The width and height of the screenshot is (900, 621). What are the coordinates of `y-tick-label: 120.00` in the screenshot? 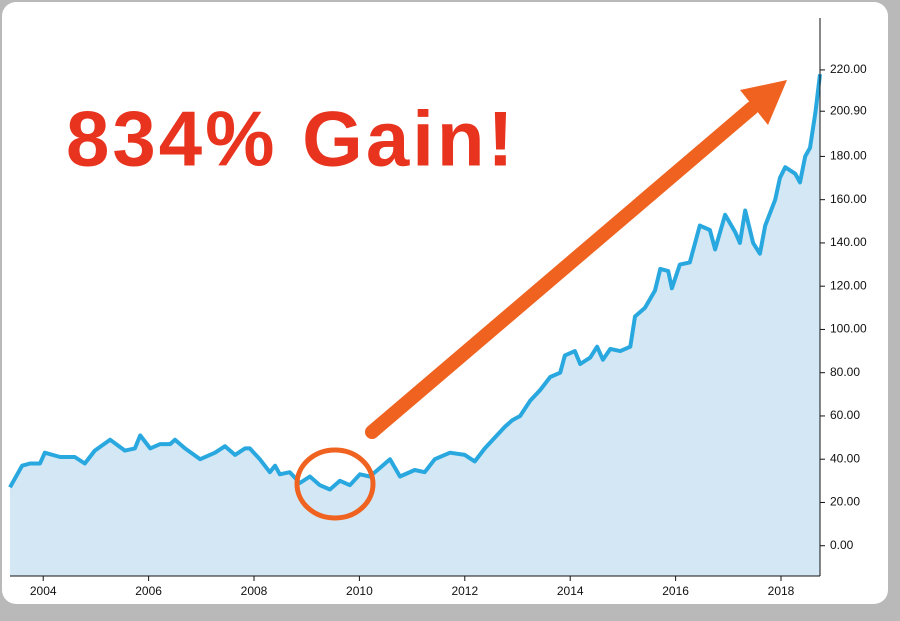 It's located at (848, 285).